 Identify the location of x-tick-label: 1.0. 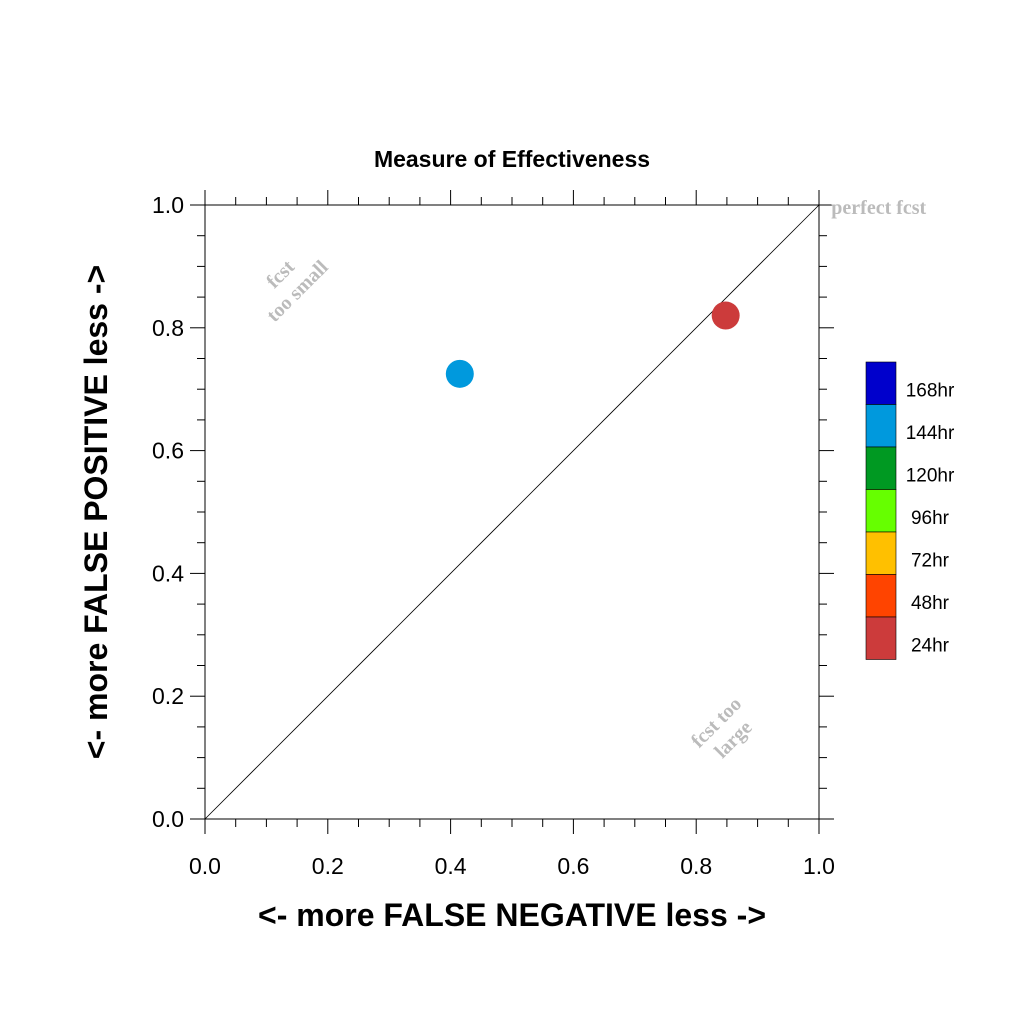
(819, 866).